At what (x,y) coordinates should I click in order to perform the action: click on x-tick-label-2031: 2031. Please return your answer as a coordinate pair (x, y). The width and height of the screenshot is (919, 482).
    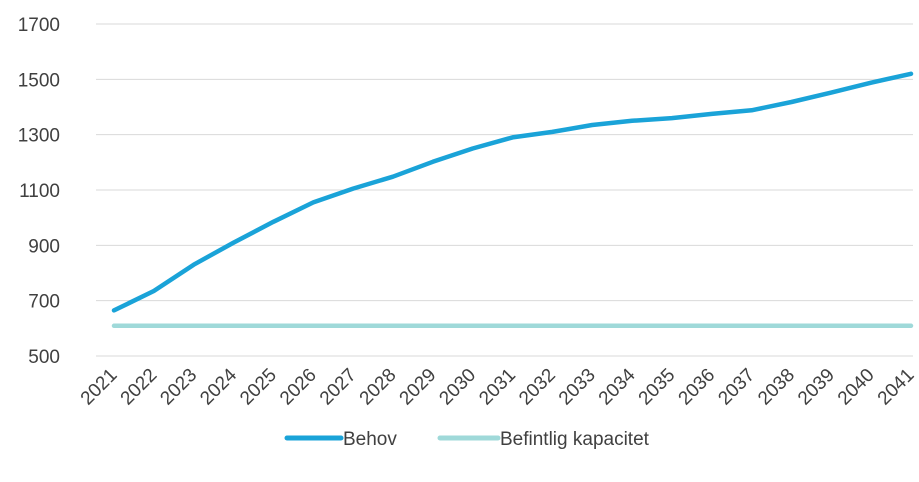
    Looking at the image, I should click on (497, 387).